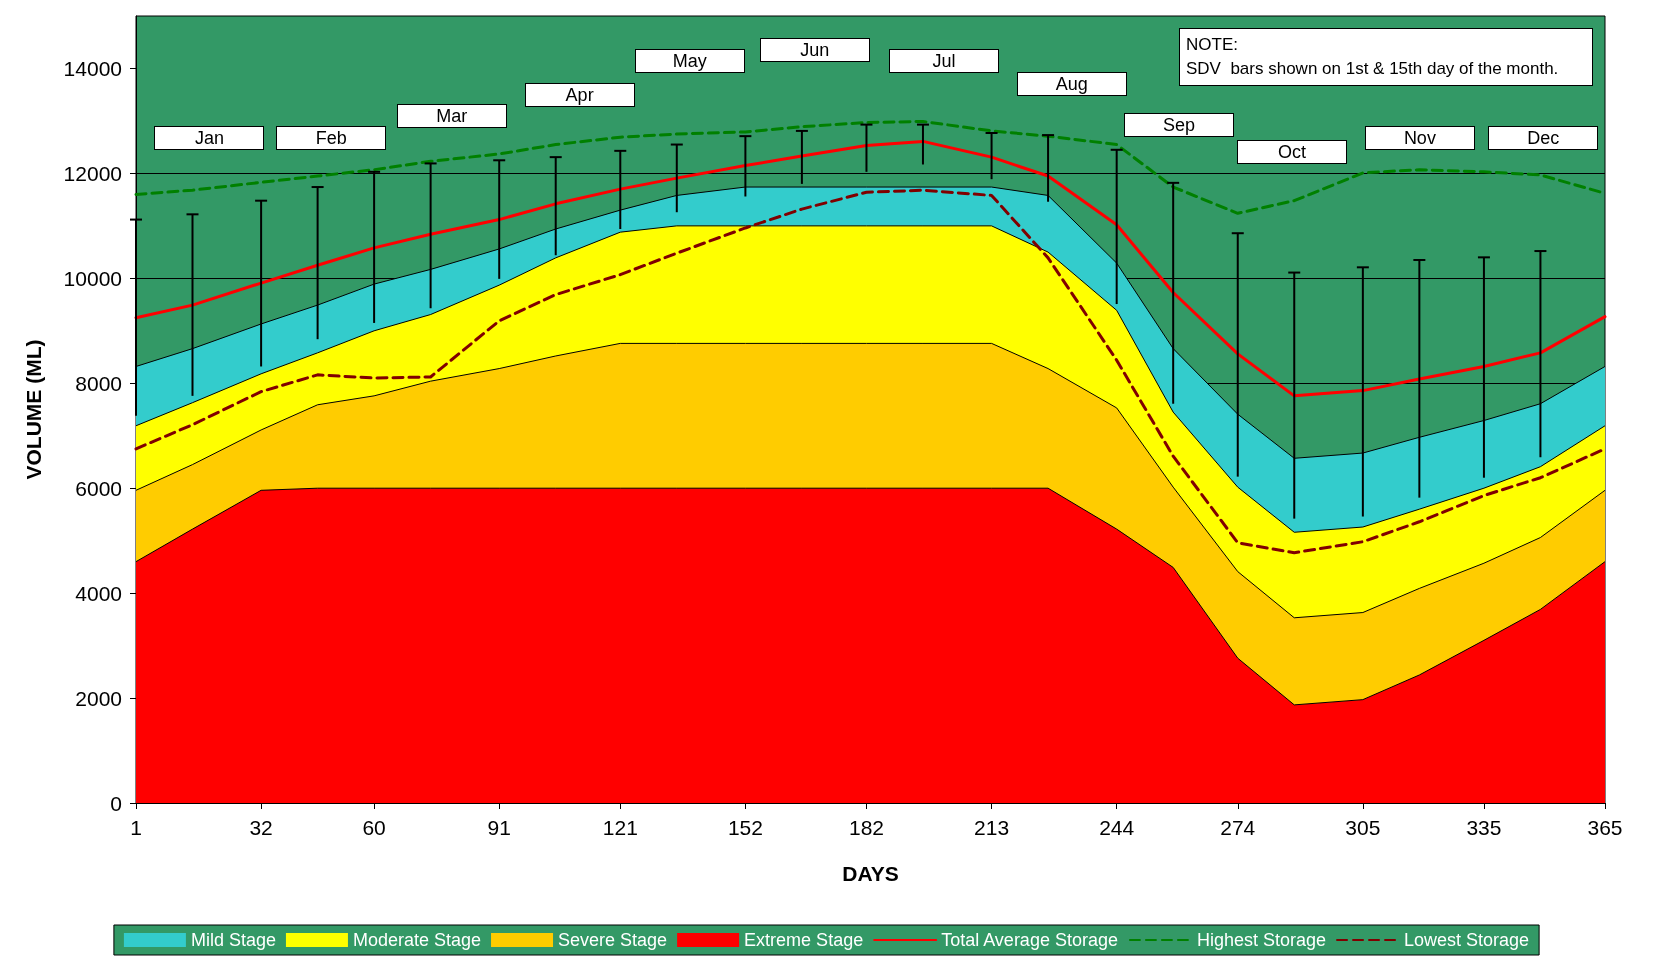 This screenshot has height=973, width=1653. What do you see at coordinates (745, 827) in the screenshot?
I see `x-tick-label: 152` at bounding box center [745, 827].